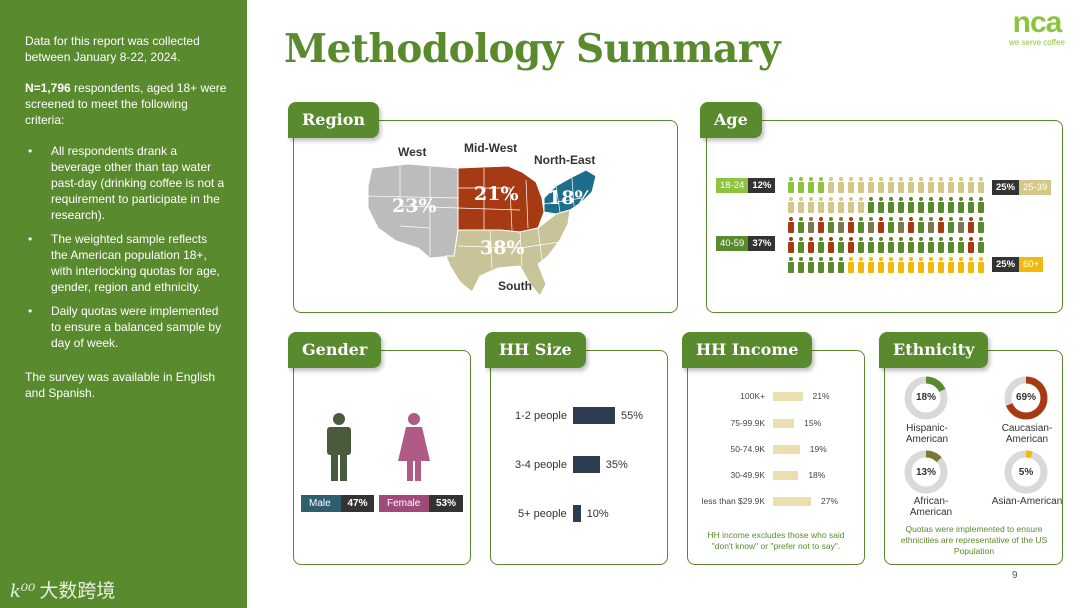 The height and width of the screenshot is (608, 1080). What do you see at coordinates (934, 350) in the screenshot?
I see `ethnicity-tag: Ethnicity` at bounding box center [934, 350].